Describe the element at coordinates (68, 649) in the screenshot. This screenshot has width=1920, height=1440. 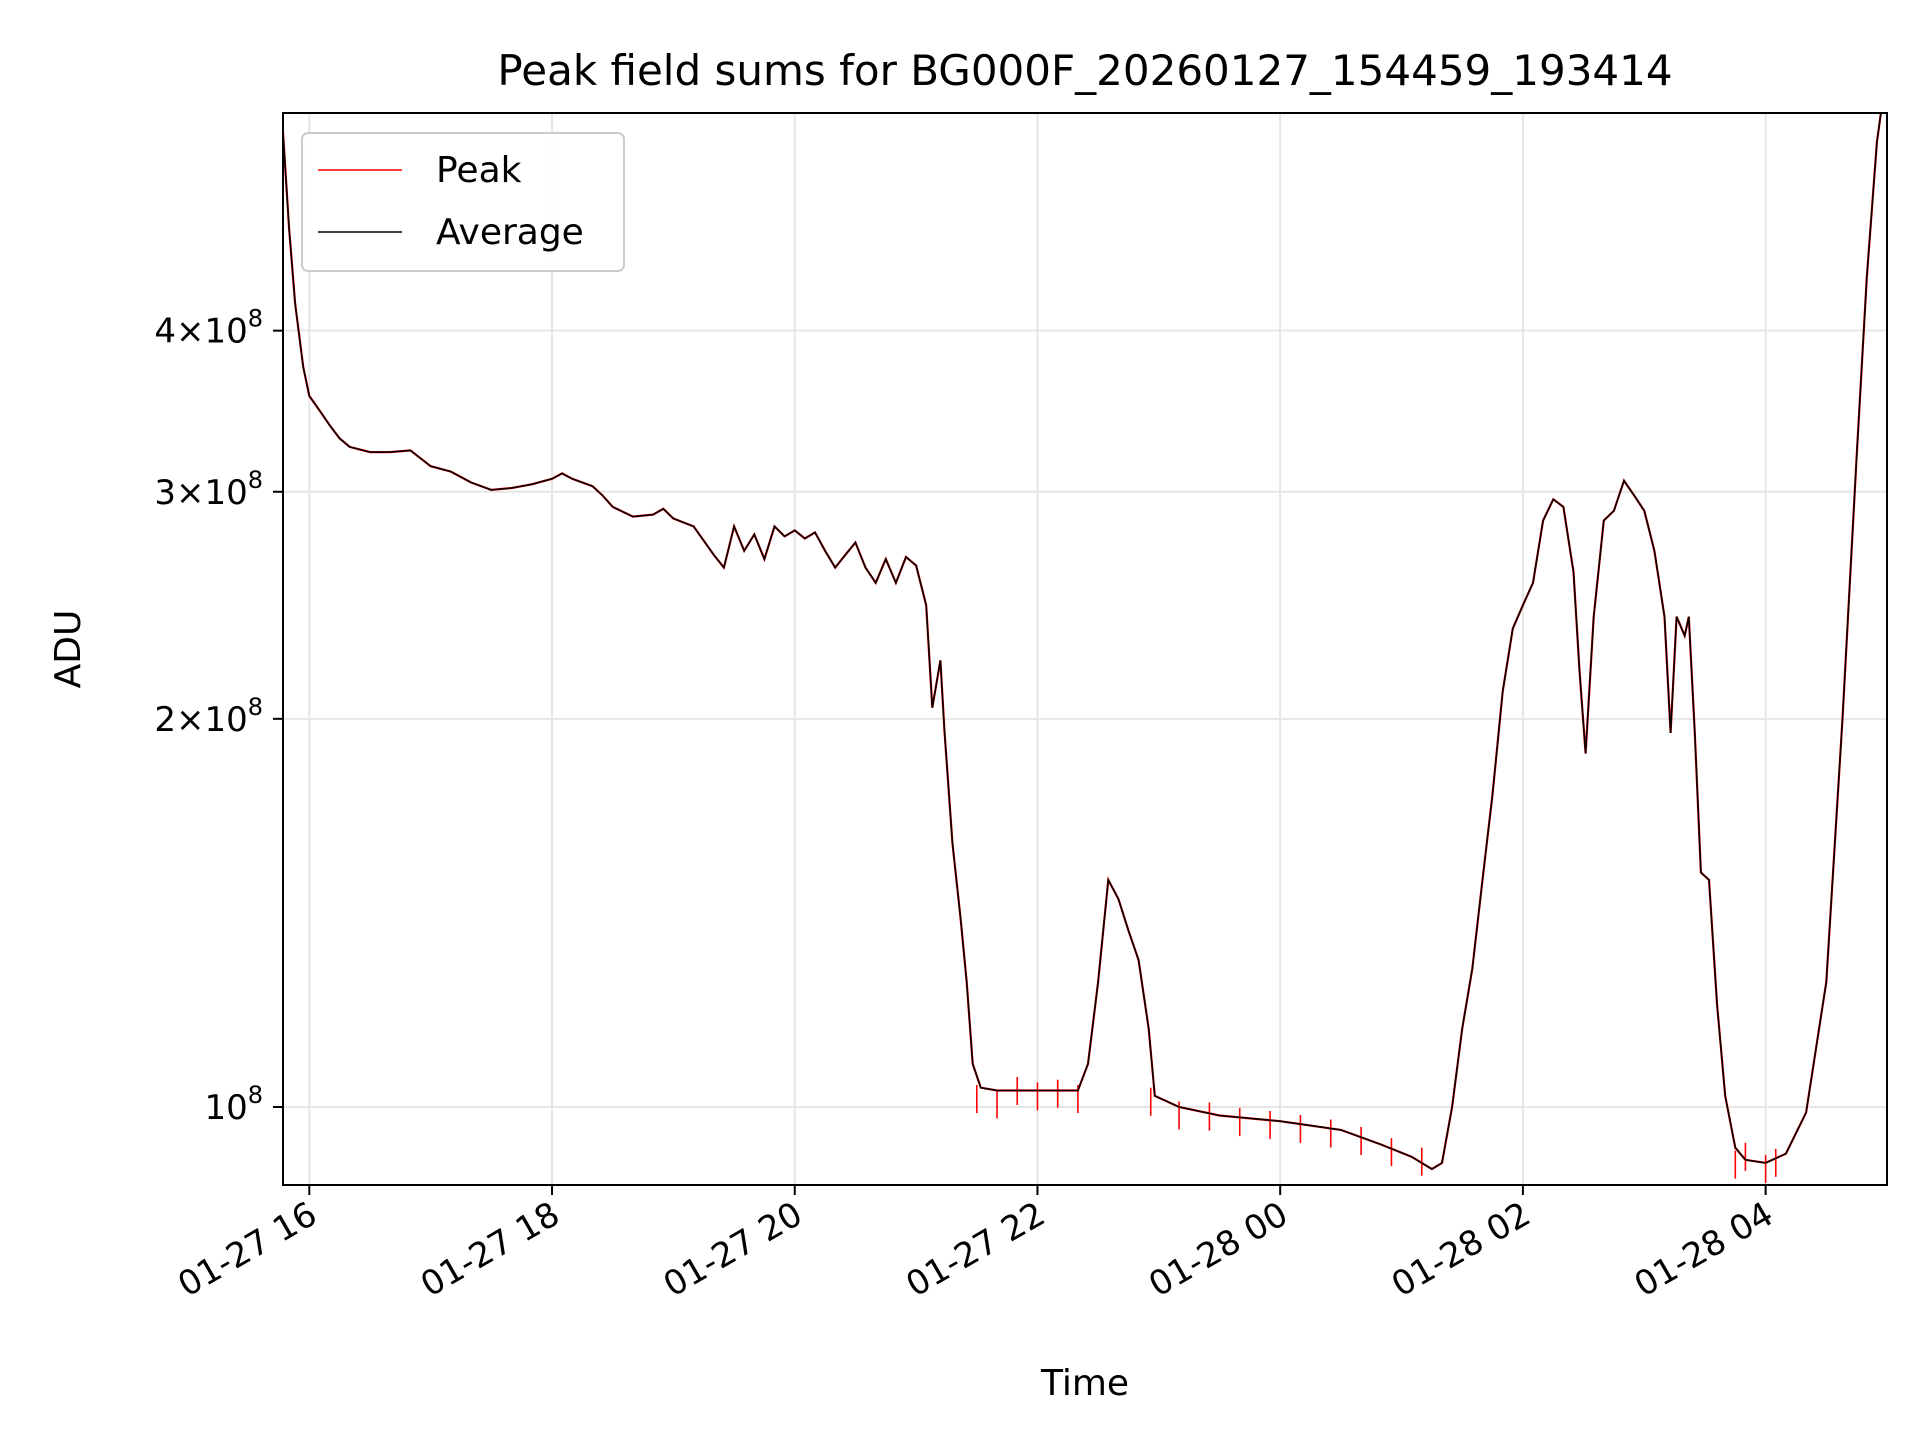
I see `y-axis-label: ADU` at that location.